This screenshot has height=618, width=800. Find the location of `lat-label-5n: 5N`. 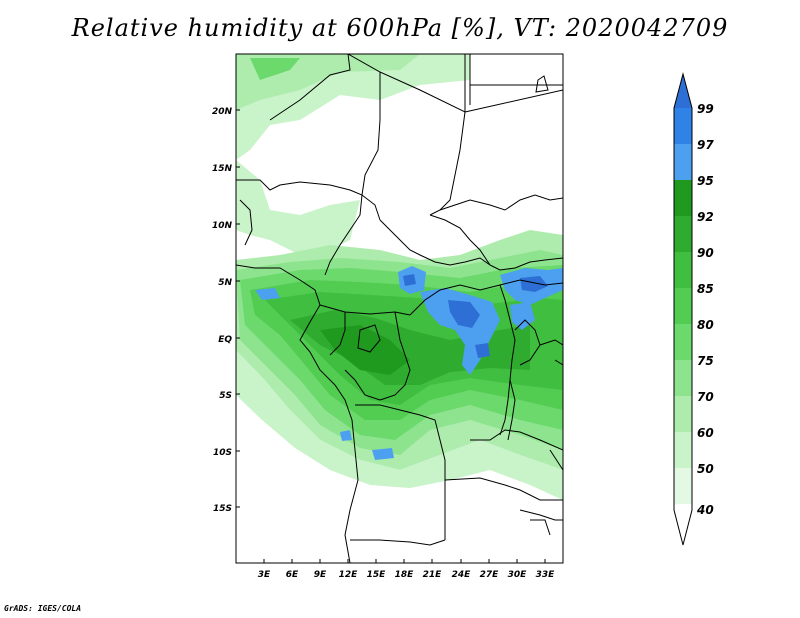

lat-label-5n: 5N is located at coordinates (225, 283).